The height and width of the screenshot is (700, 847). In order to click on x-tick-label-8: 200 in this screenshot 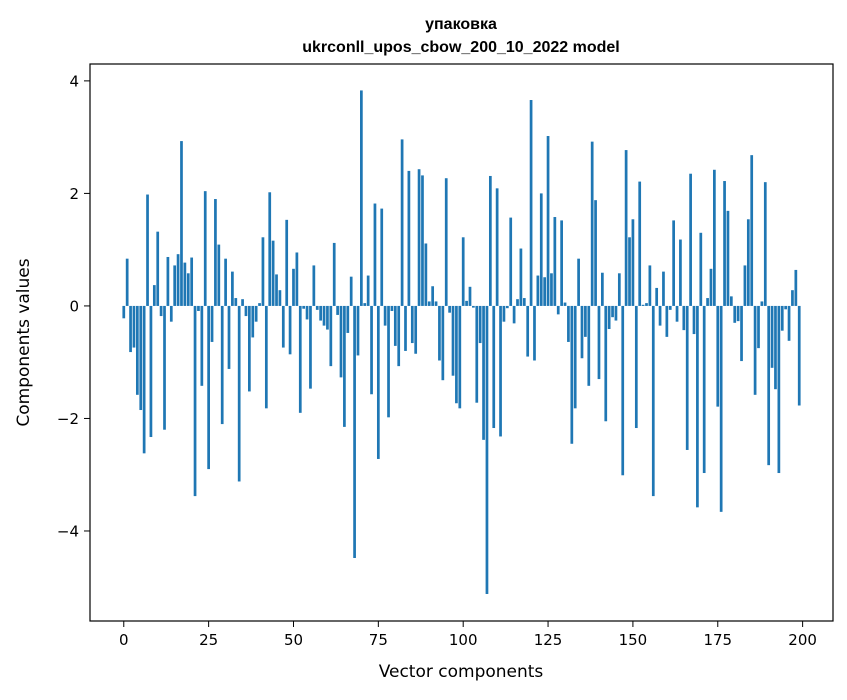, I will do `click(802, 640)`.